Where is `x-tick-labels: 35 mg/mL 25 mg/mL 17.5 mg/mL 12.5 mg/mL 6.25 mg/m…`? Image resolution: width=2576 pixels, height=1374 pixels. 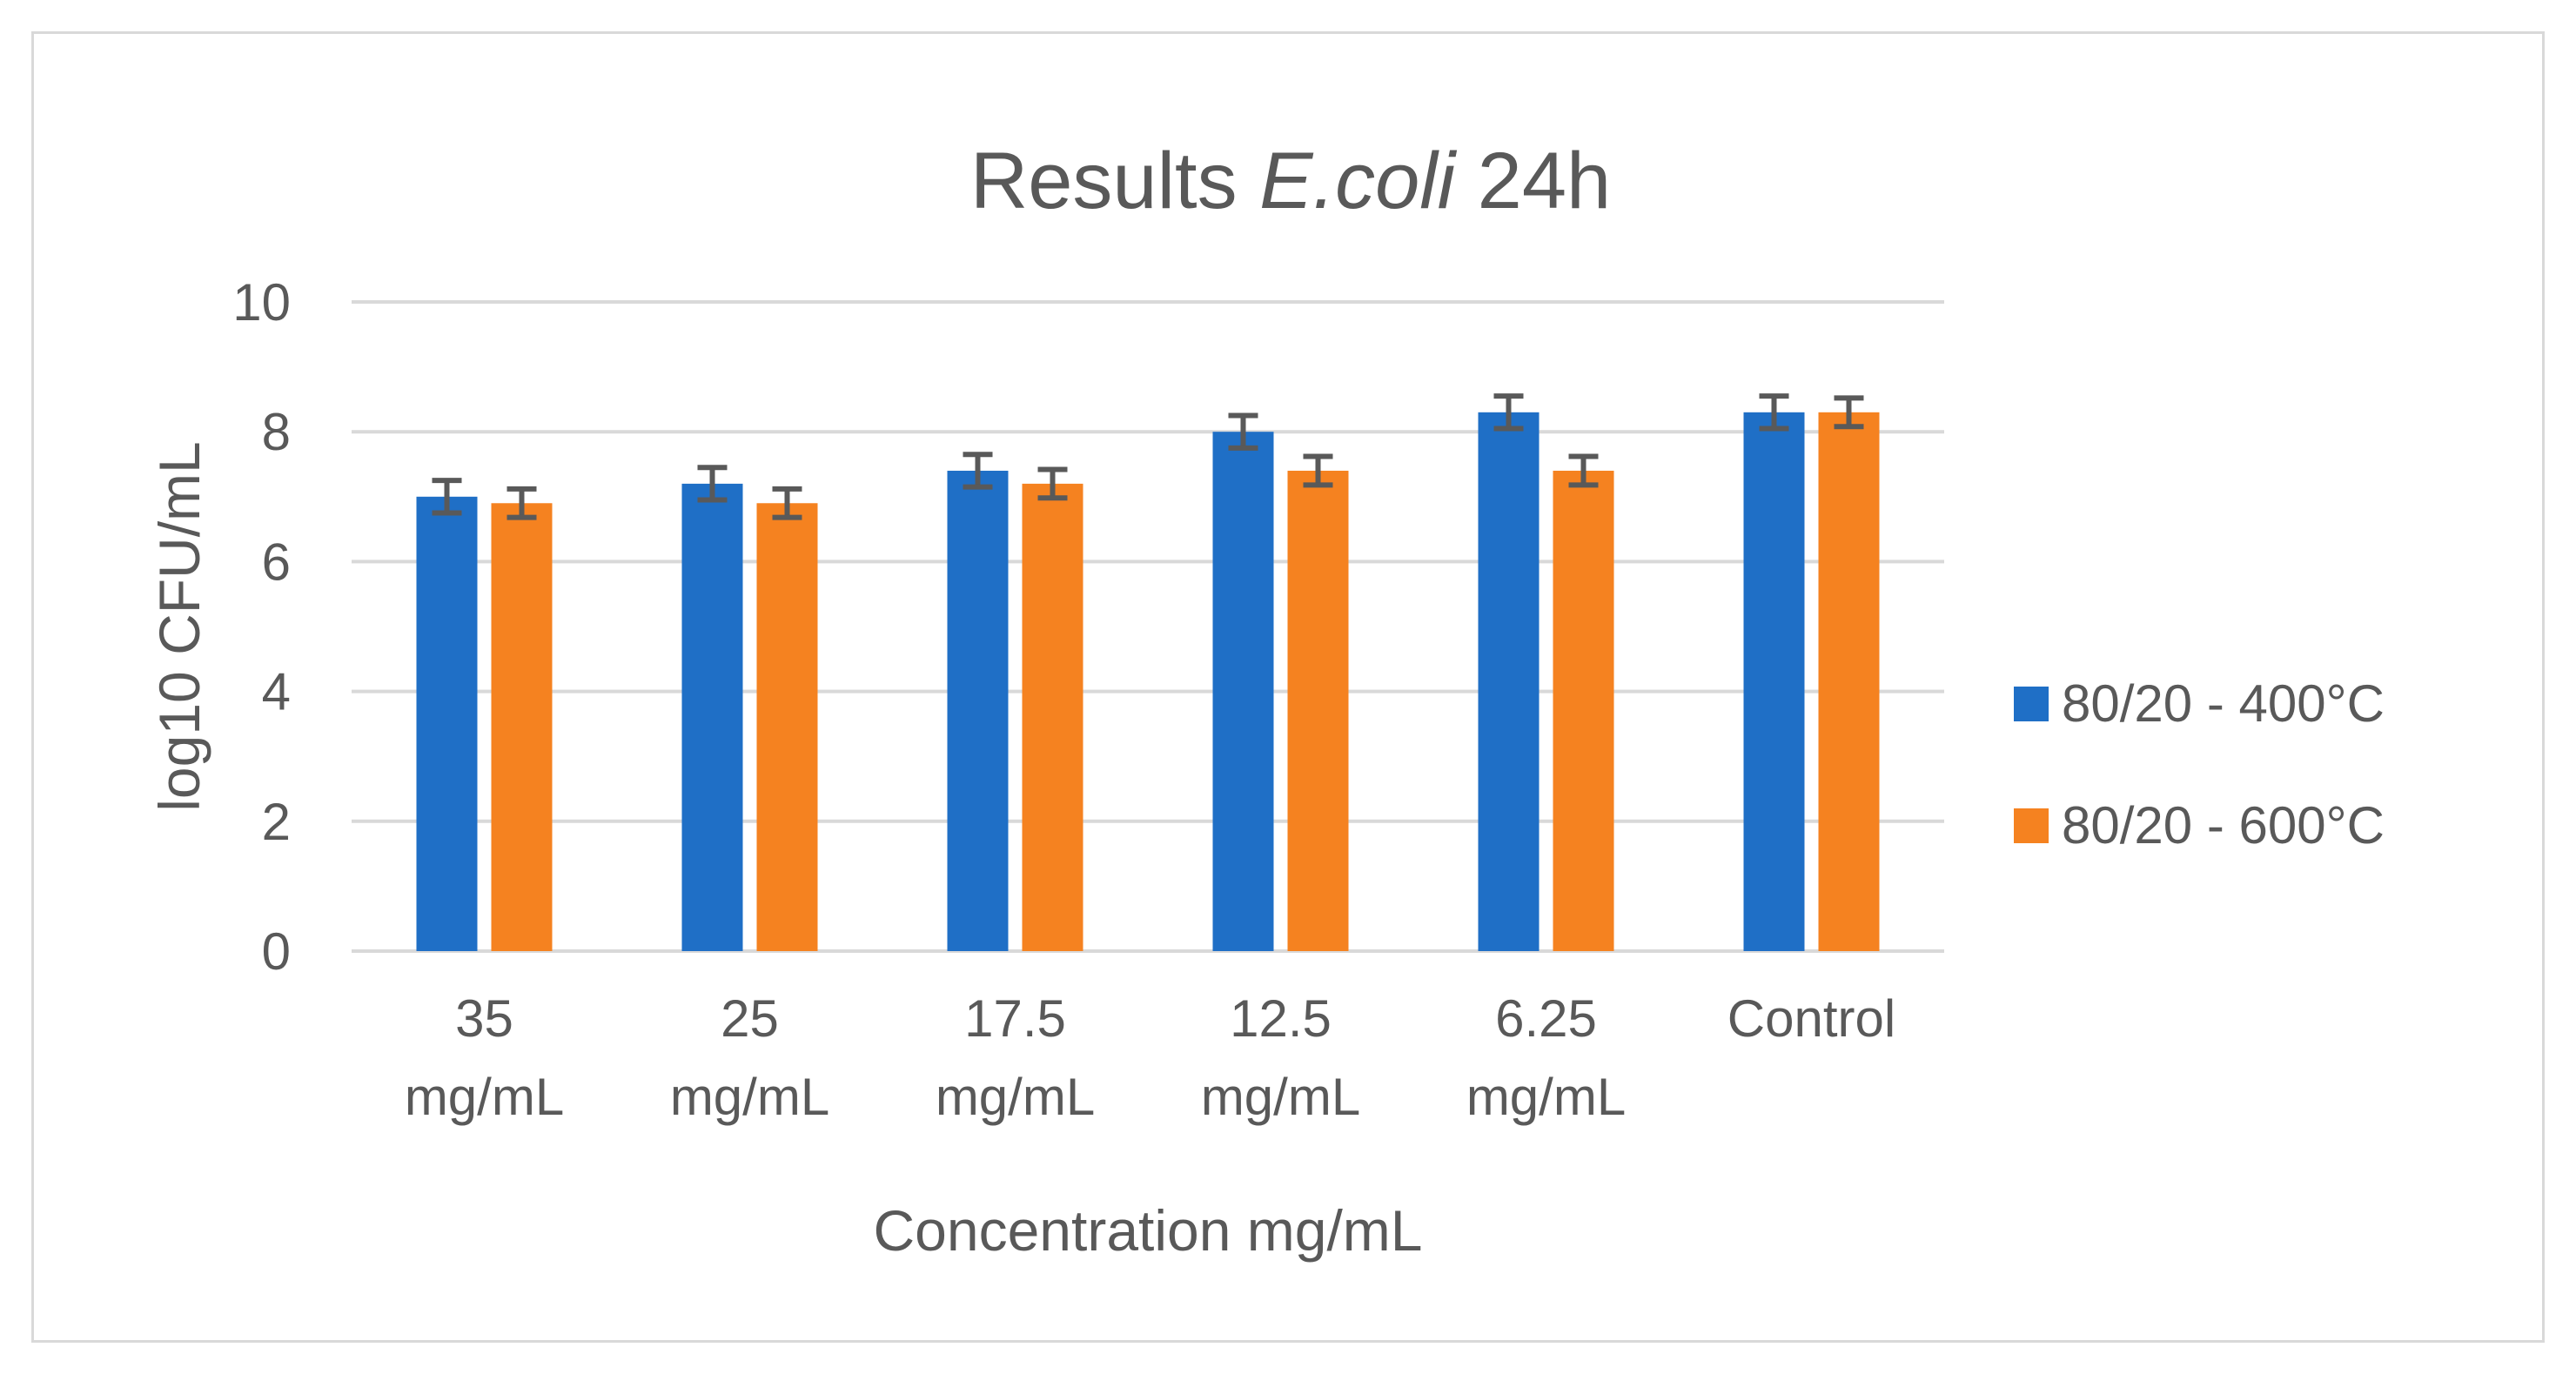 x-tick-labels: 35 mg/mL 25 mg/mL 17.5 mg/mL 12.5 mg/mL 6.25 mg/m… is located at coordinates (1150, 1057).